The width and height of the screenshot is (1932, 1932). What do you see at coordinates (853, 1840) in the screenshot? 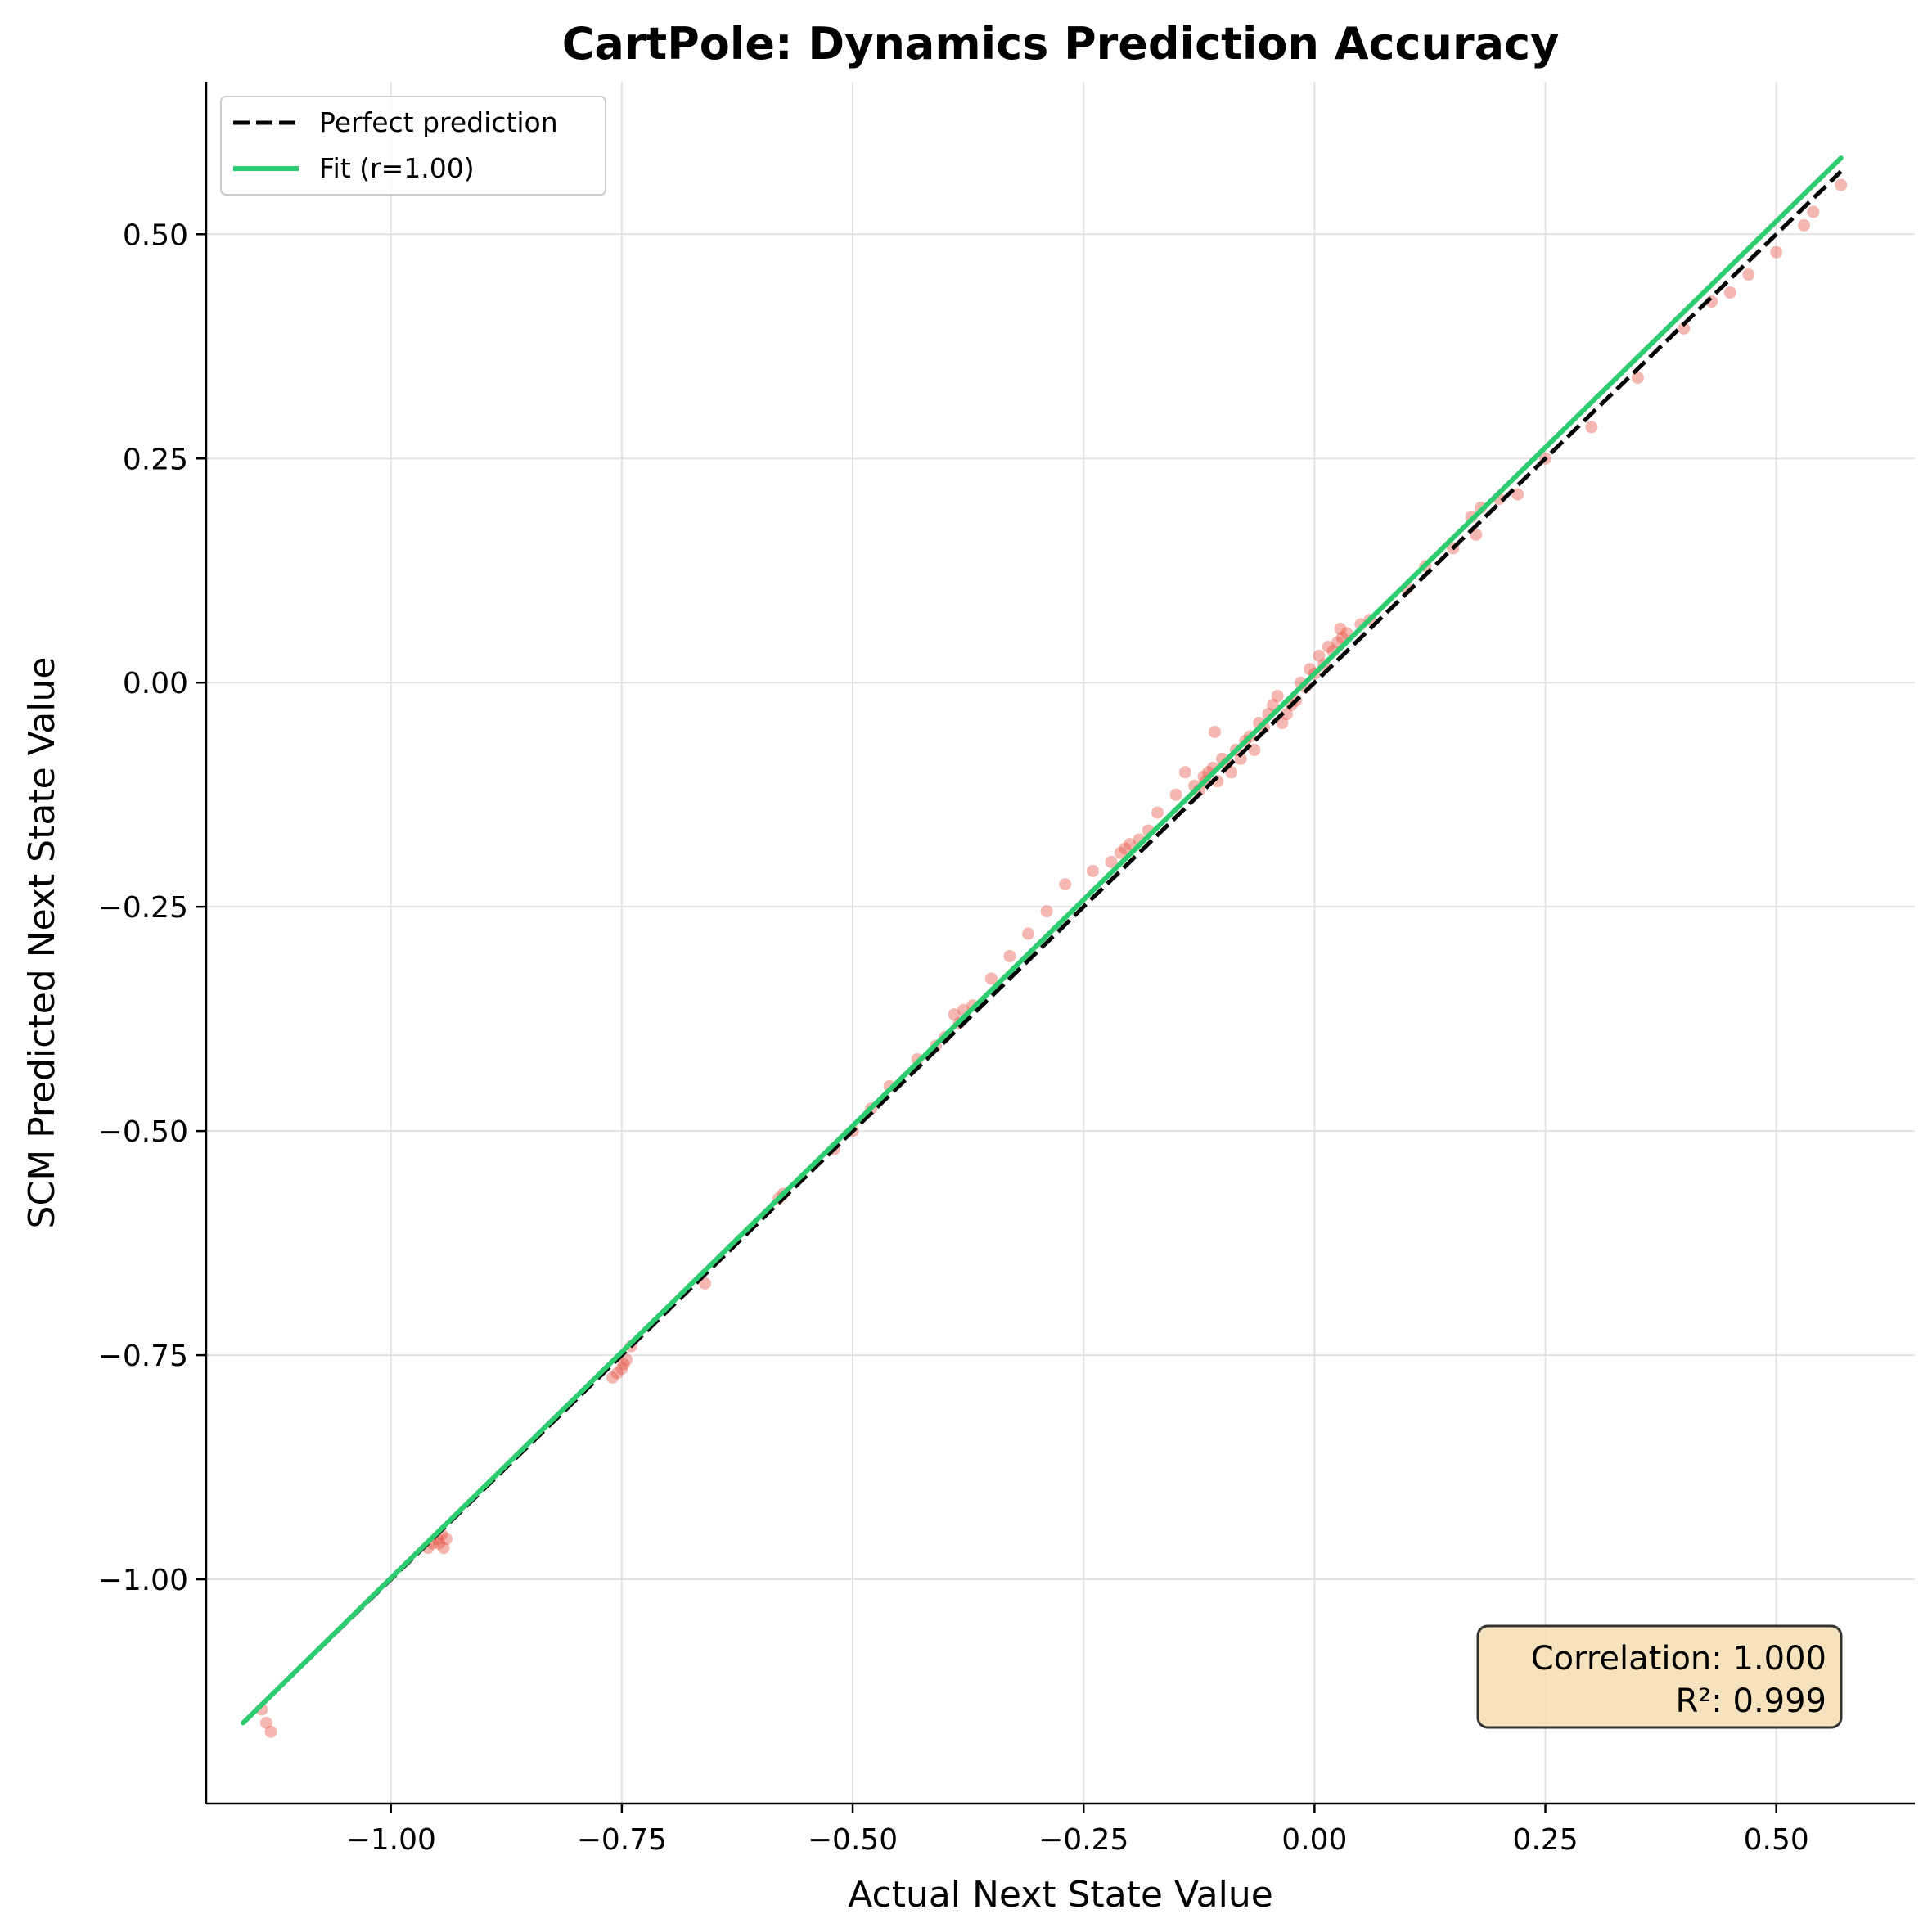
I see `x-tick-label: −0.50` at bounding box center [853, 1840].